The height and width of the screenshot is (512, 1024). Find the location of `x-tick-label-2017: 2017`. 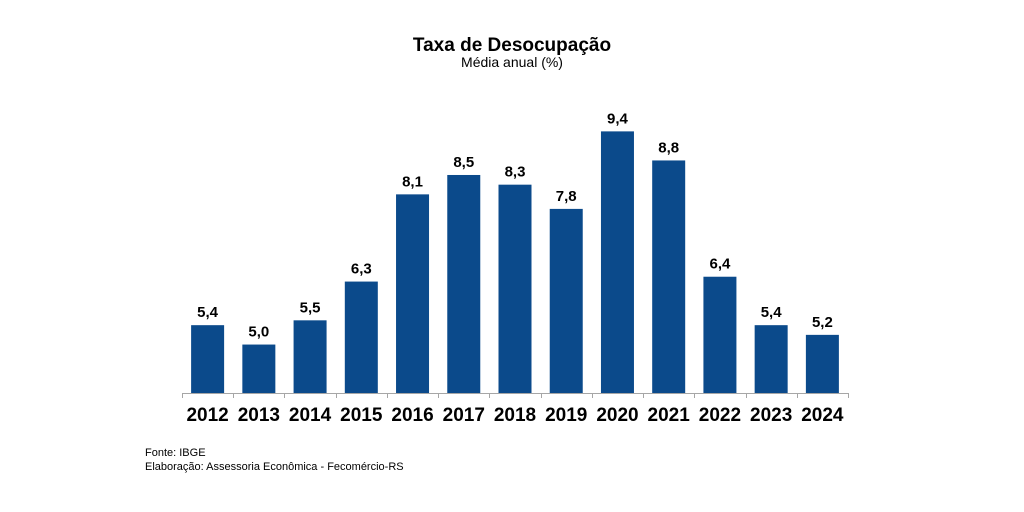

x-tick-label-2017: 2017 is located at coordinates (464, 415).